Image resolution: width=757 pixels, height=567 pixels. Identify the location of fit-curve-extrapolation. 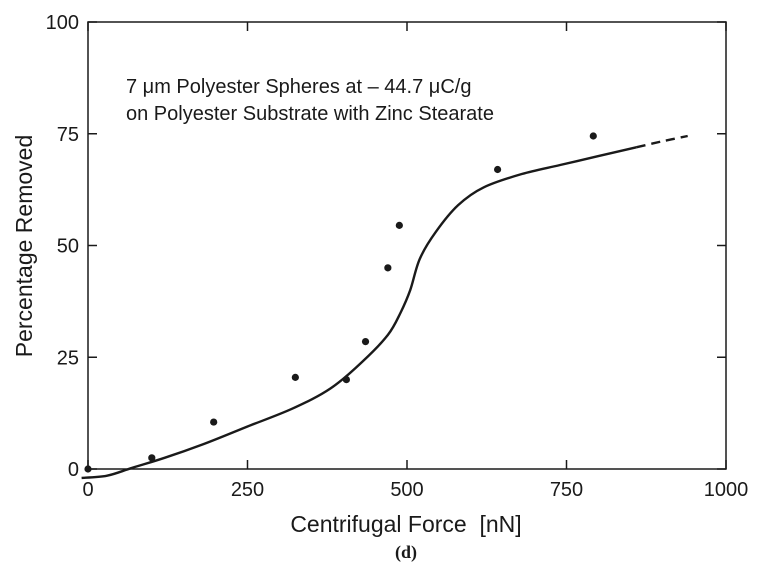
(662, 141).